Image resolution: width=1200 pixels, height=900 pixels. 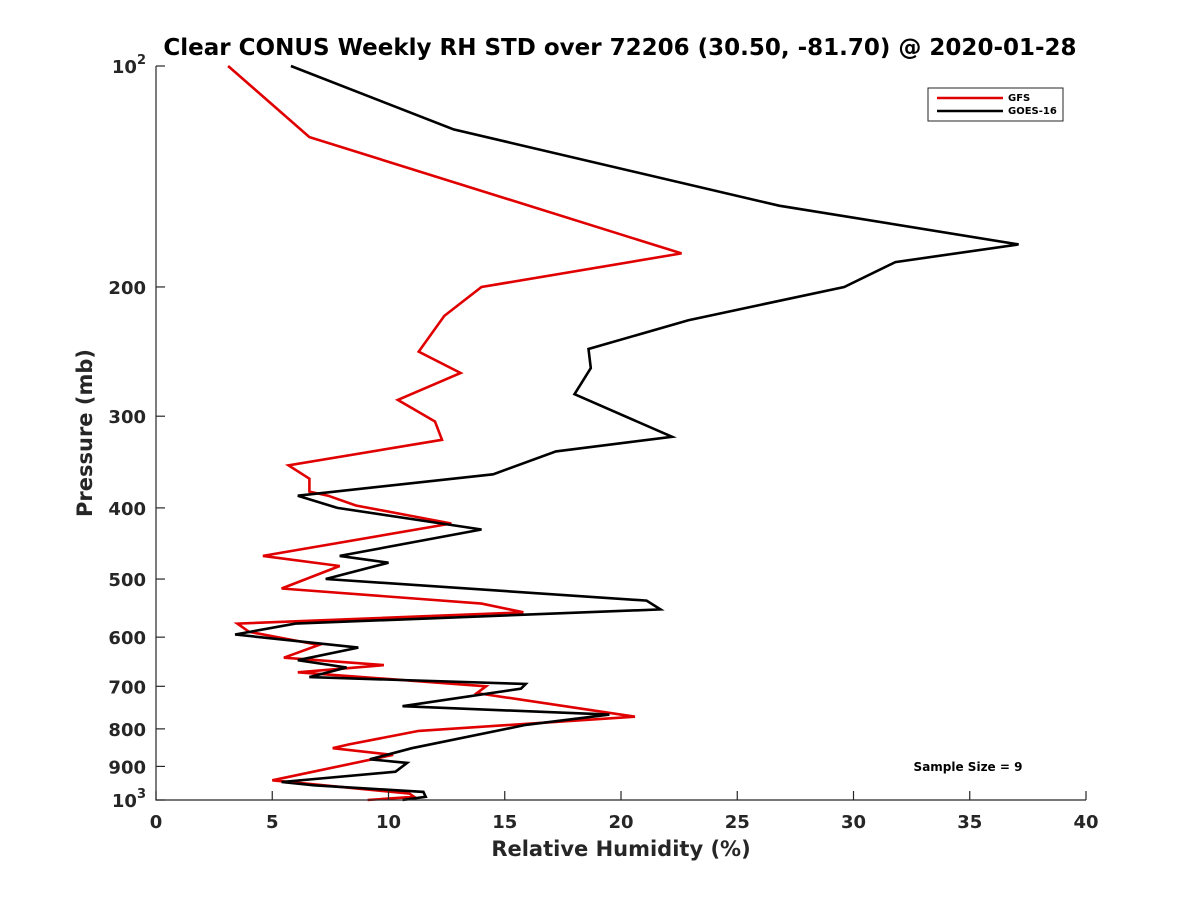 What do you see at coordinates (127, 509) in the screenshot?
I see `y-tick-label: 400` at bounding box center [127, 509].